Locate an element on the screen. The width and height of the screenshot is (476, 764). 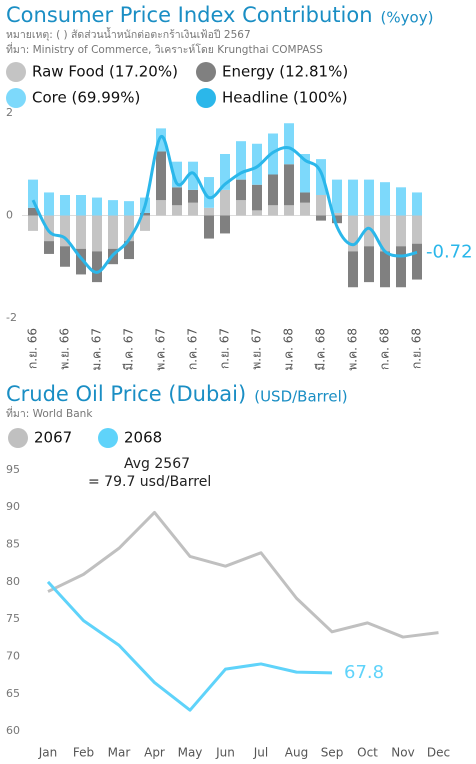
x-tick-label: Feb is located at coordinates (83, 753).